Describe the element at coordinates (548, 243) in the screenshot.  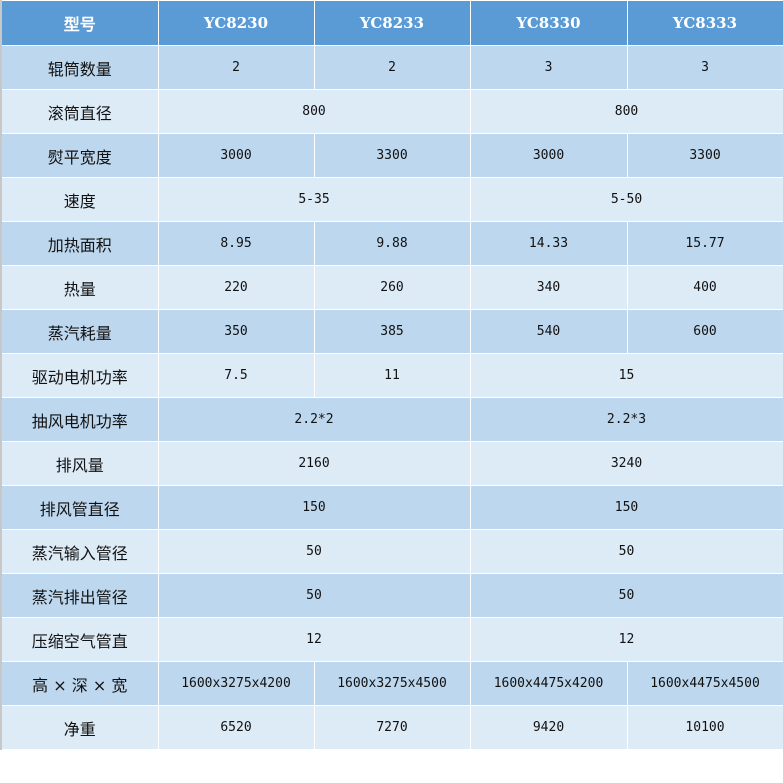
I see `table-cell: 14.33` at that location.